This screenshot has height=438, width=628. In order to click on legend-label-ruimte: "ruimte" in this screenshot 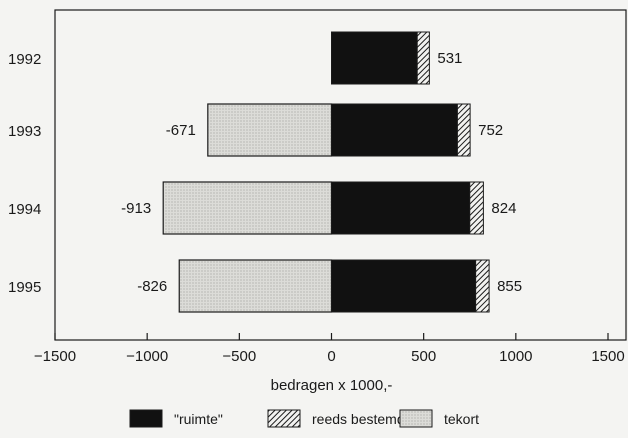, I will do `click(198, 419)`.